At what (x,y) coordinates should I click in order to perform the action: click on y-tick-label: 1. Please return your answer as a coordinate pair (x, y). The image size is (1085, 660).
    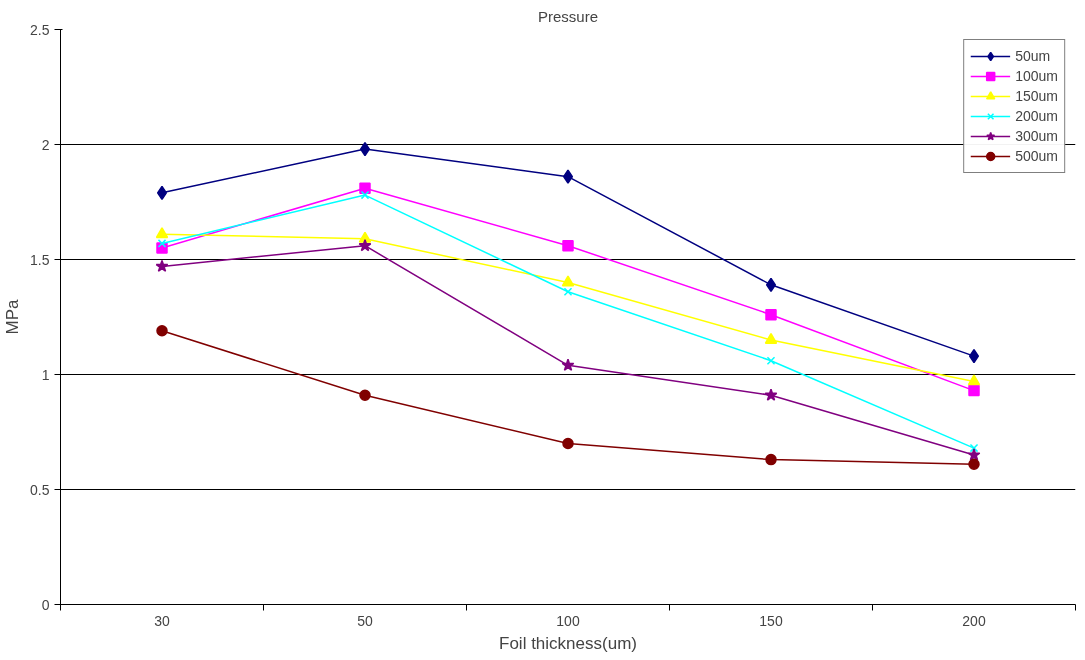
    Looking at the image, I should click on (45, 374).